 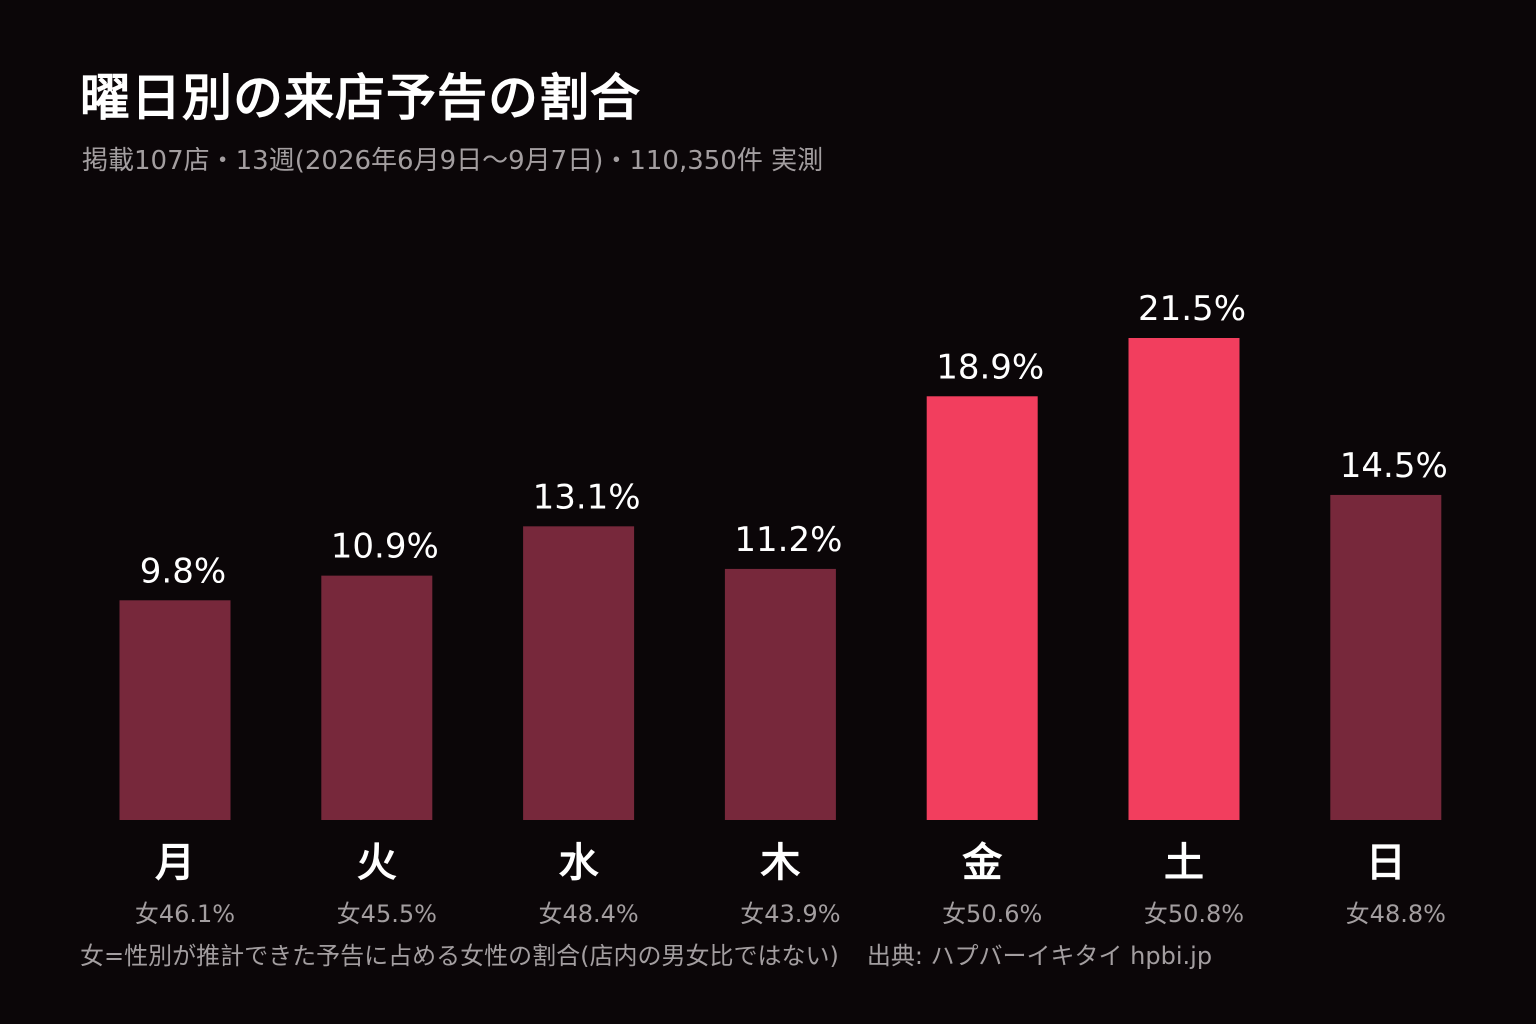 What do you see at coordinates (982, 863) in the screenshot?
I see `category-label: 金` at bounding box center [982, 863].